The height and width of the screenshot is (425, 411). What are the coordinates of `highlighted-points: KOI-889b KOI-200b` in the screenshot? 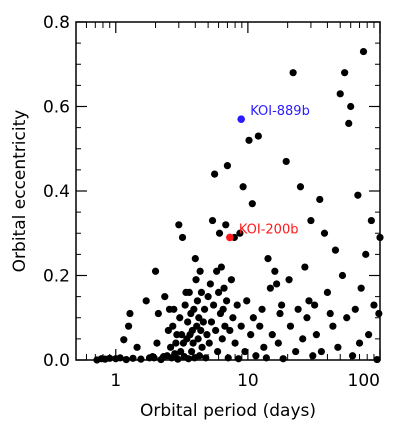 It's located at (268, 173).